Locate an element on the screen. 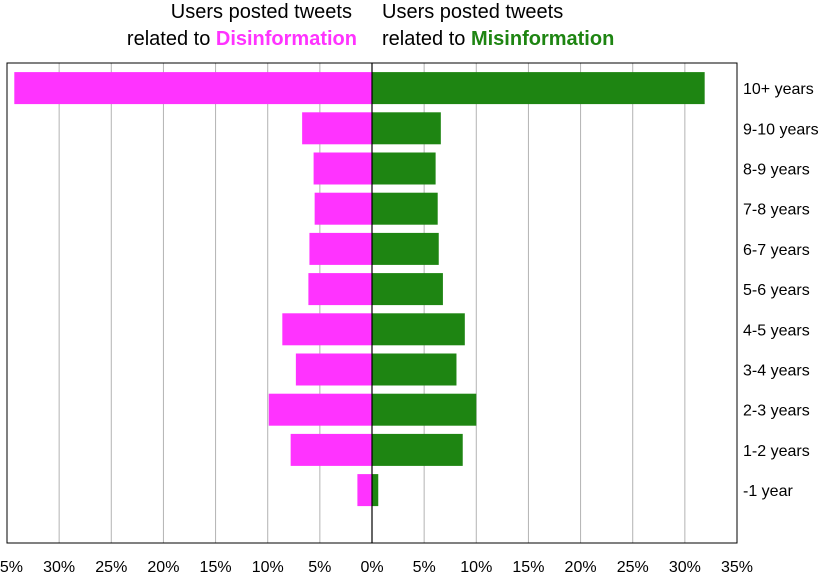 The image size is (830, 575). category-label: -1 year is located at coordinates (768, 491).